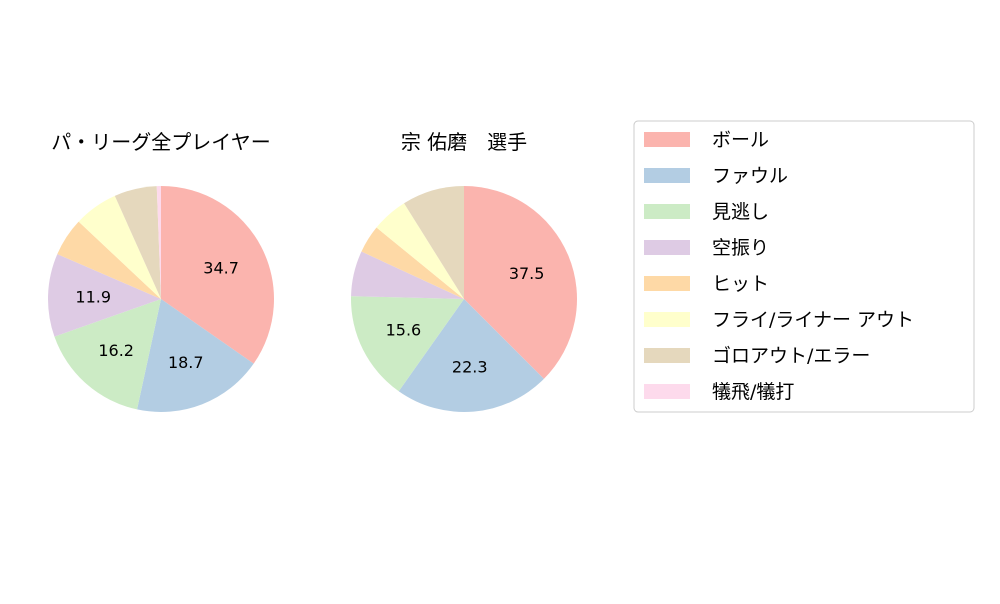 The width and height of the screenshot is (1000, 604). Describe the element at coordinates (740, 248) in the screenshot. I see `legend-label: 空振り` at that location.